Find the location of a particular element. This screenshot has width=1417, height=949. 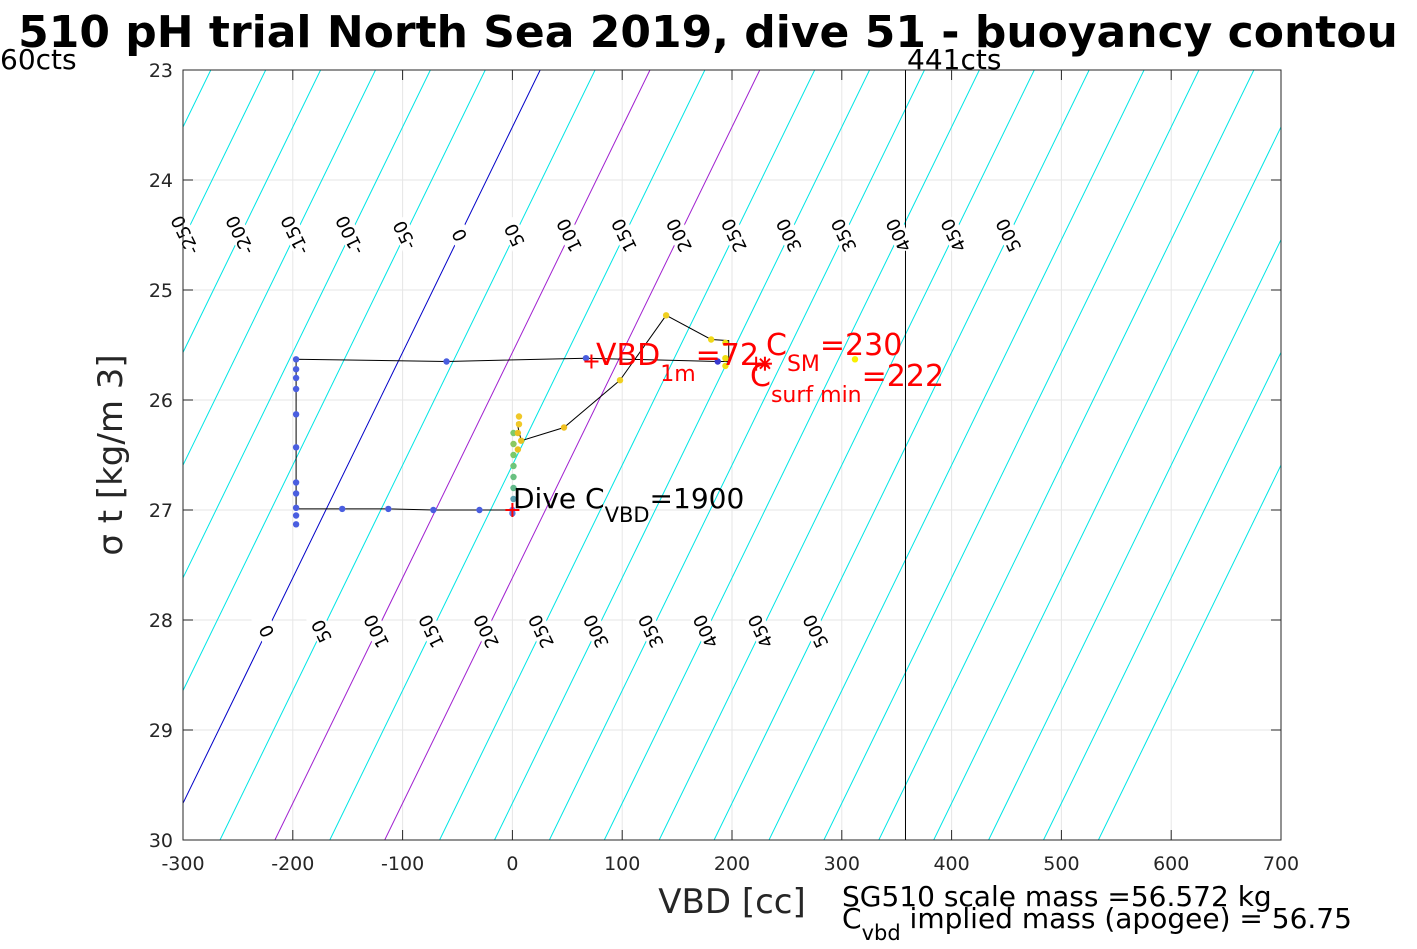

c-surf-sub: surf min is located at coordinates (816, 395).